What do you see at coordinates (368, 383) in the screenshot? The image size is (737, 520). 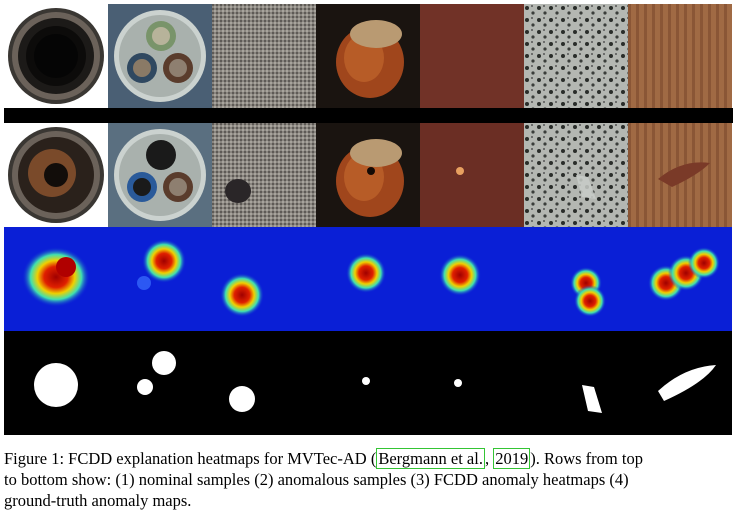 I see `mask-hazelnut` at bounding box center [368, 383].